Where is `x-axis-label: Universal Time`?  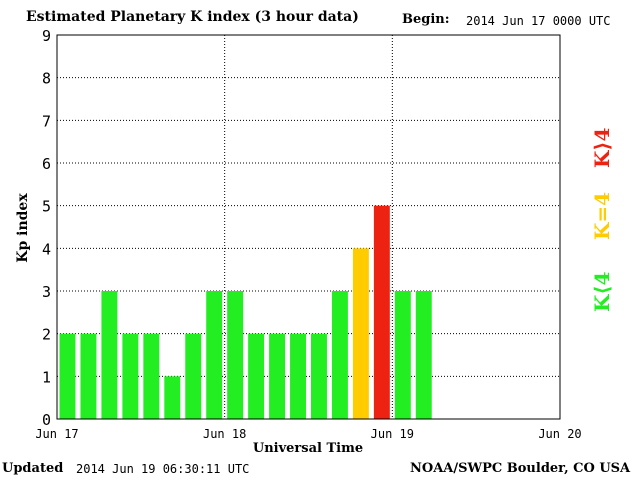
x-axis-label: Universal Time is located at coordinates (308, 448).